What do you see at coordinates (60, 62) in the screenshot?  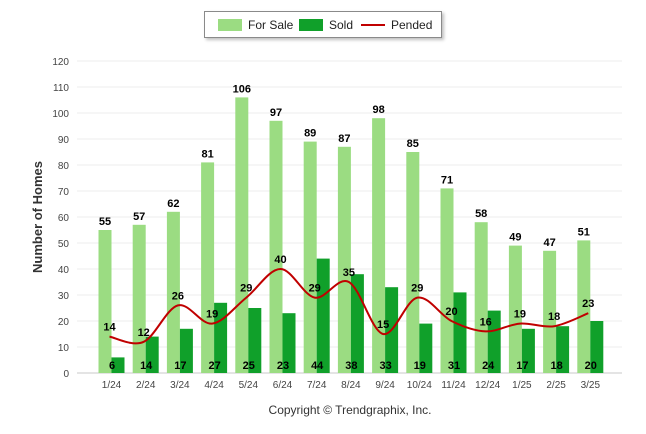 I see `y-tick-label: 120` at bounding box center [60, 62].